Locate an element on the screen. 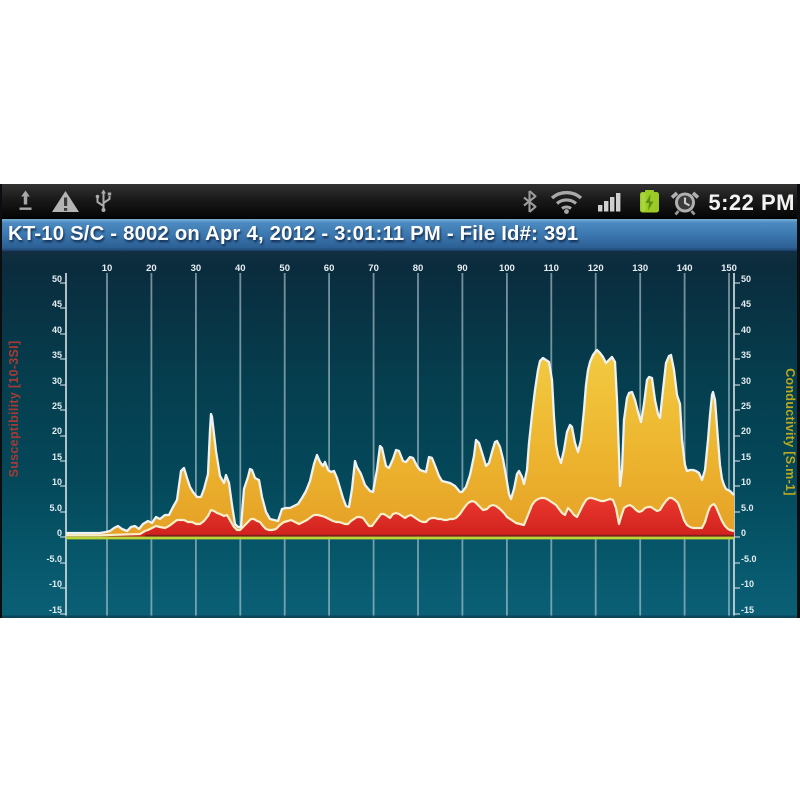 The width and height of the screenshot is (800, 800). svg-text: 140 is located at coordinates (685, 268).